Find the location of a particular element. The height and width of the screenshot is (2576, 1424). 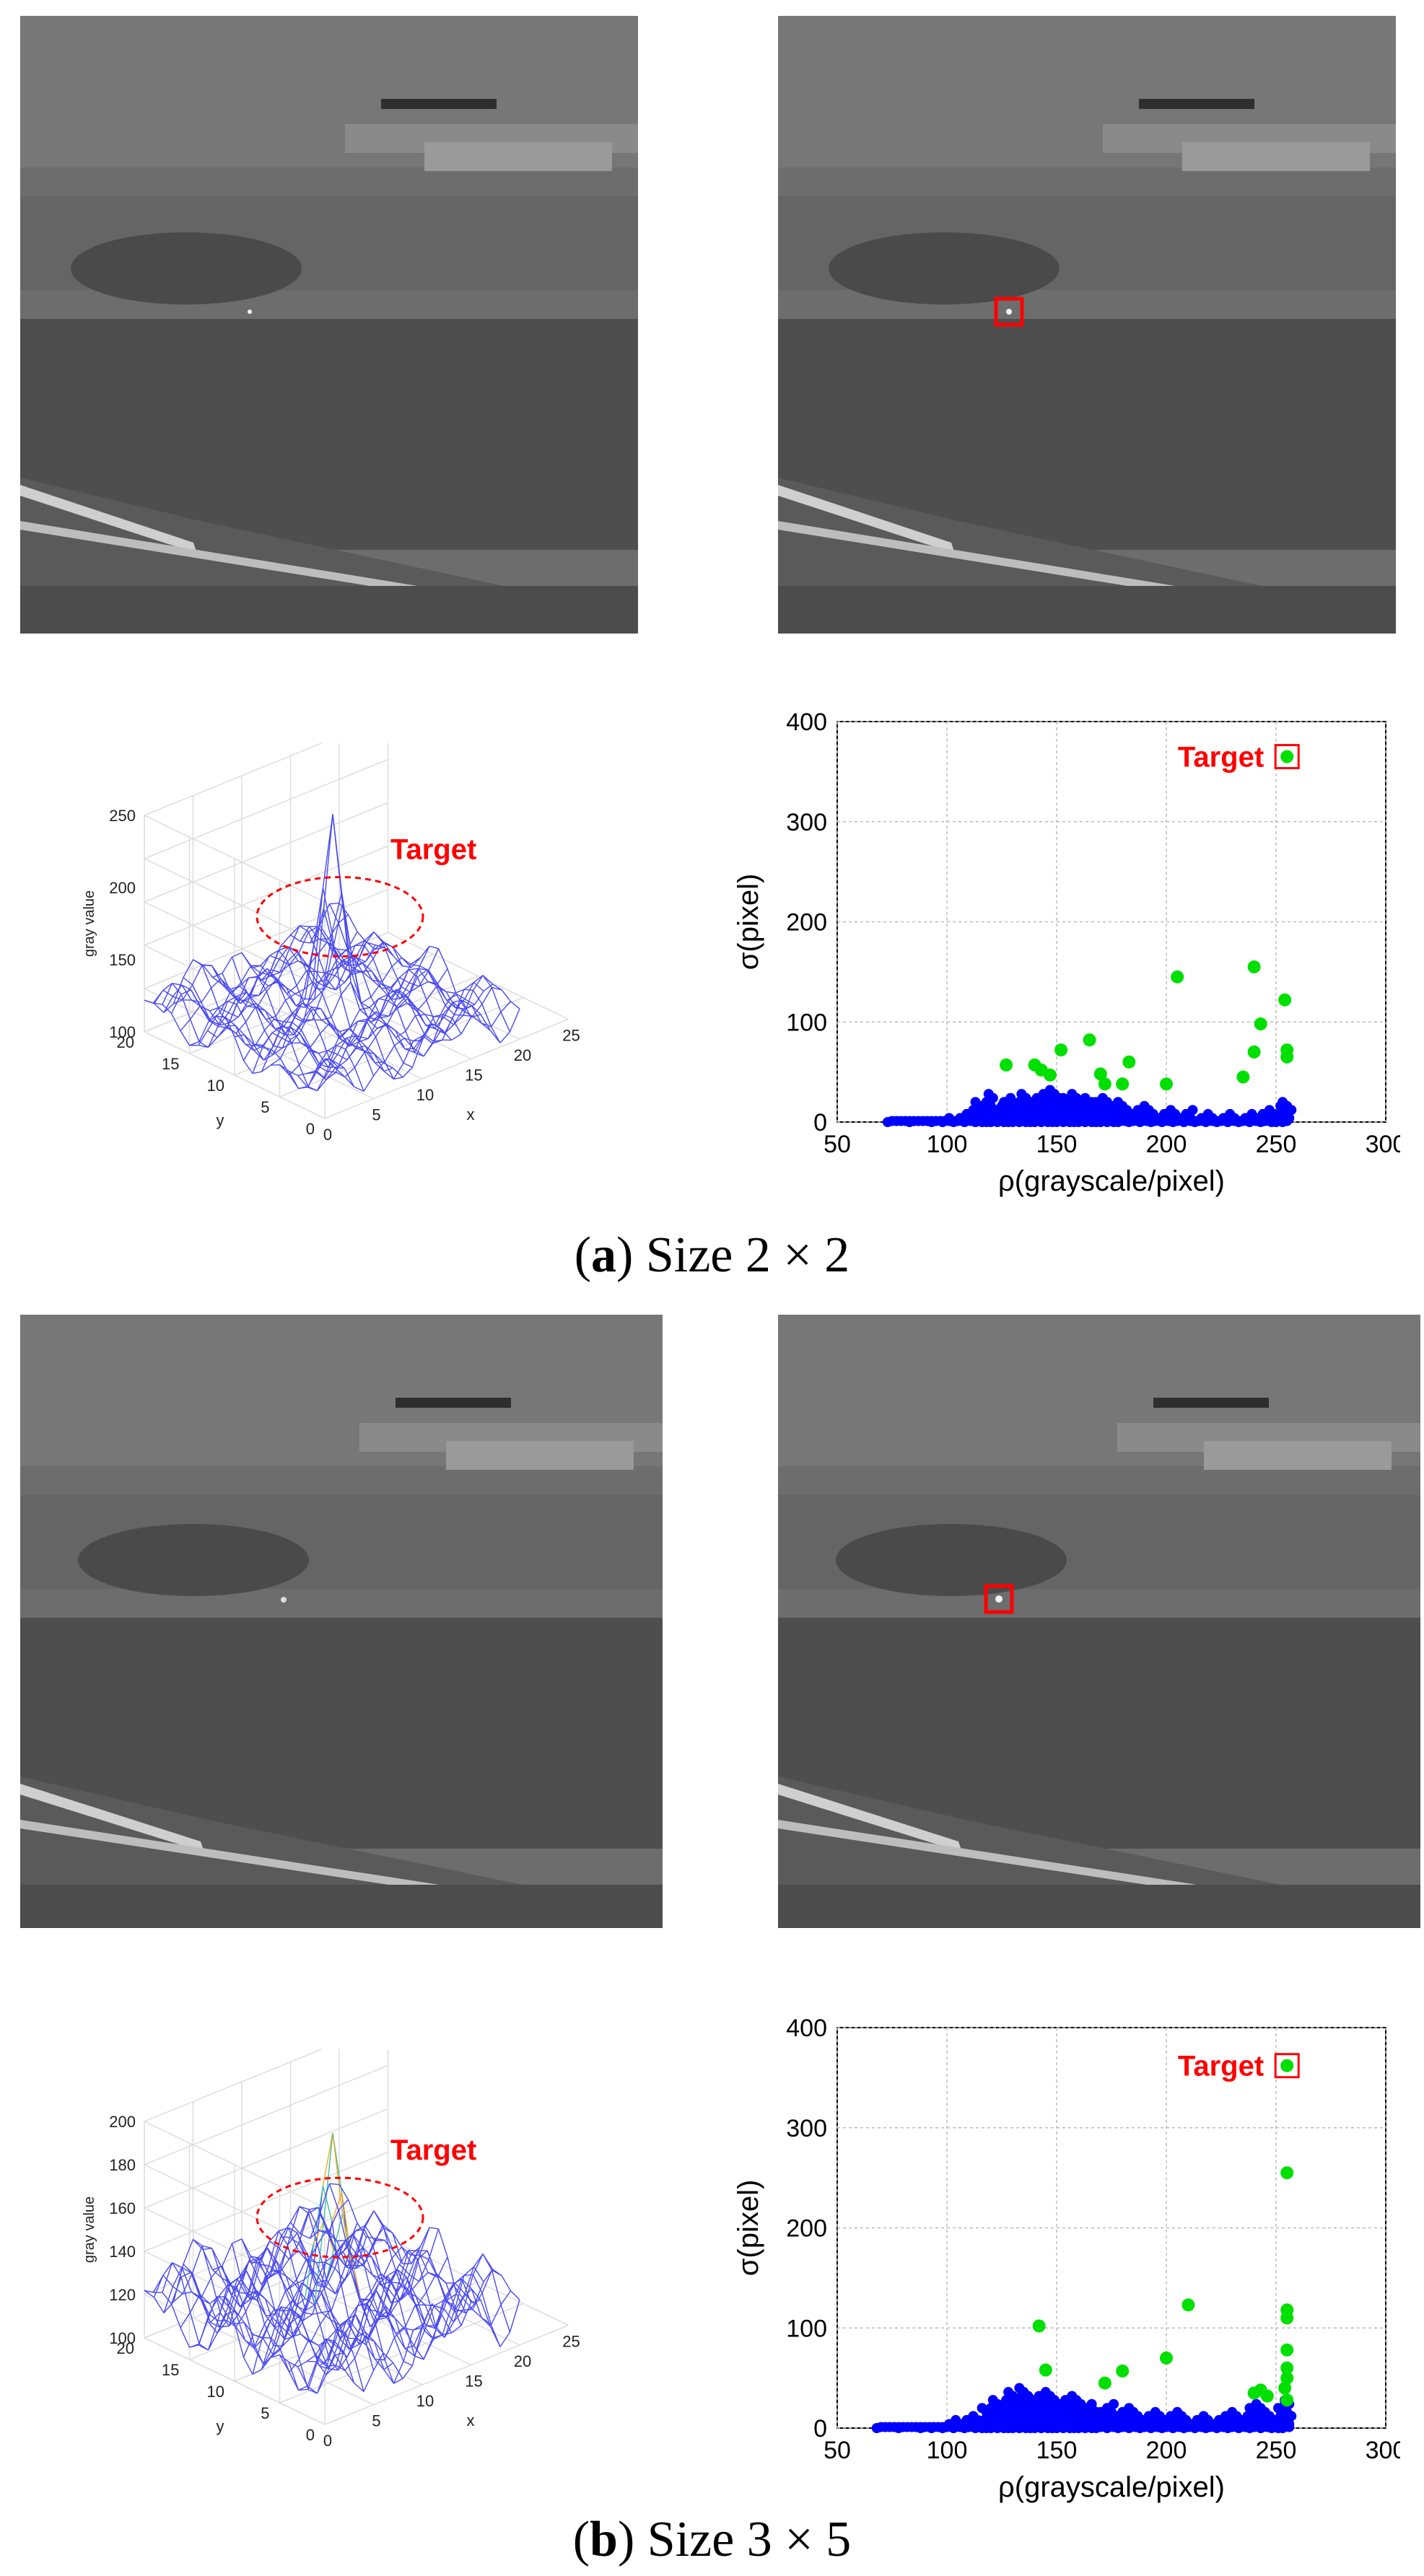

z-tick-label: 140 is located at coordinates (123, 2252).